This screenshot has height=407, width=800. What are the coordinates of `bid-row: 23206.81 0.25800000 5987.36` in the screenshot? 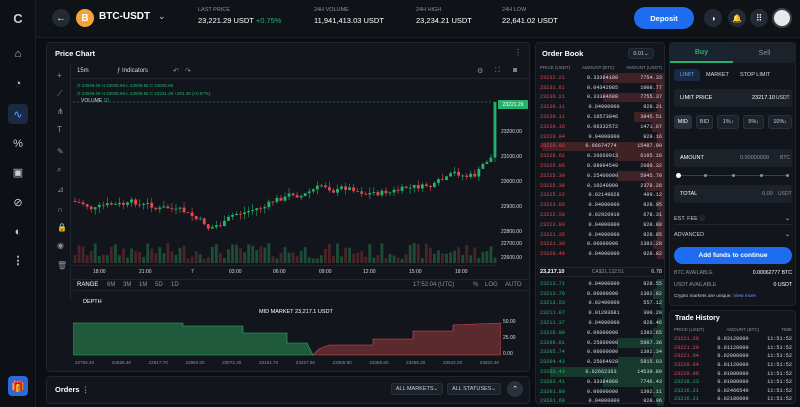 It's located at (601, 342).